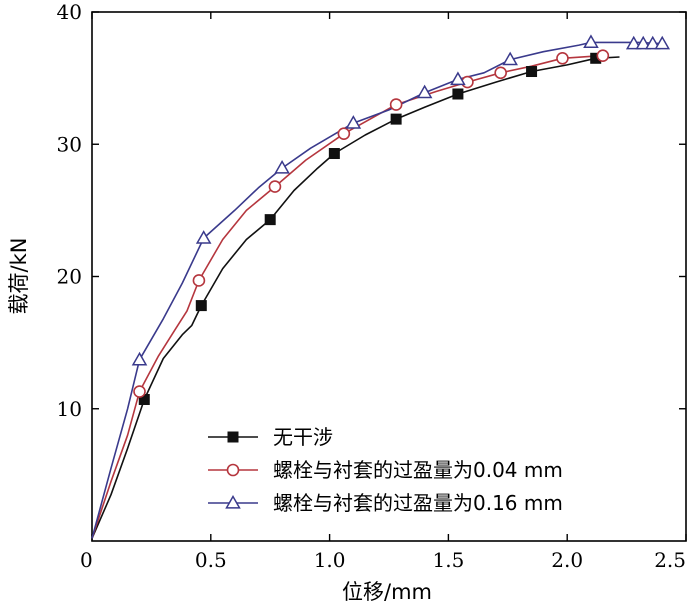 This screenshot has height=607, width=700. Describe the element at coordinates (211, 560) in the screenshot. I see `x-tick-label: 0.5` at that location.